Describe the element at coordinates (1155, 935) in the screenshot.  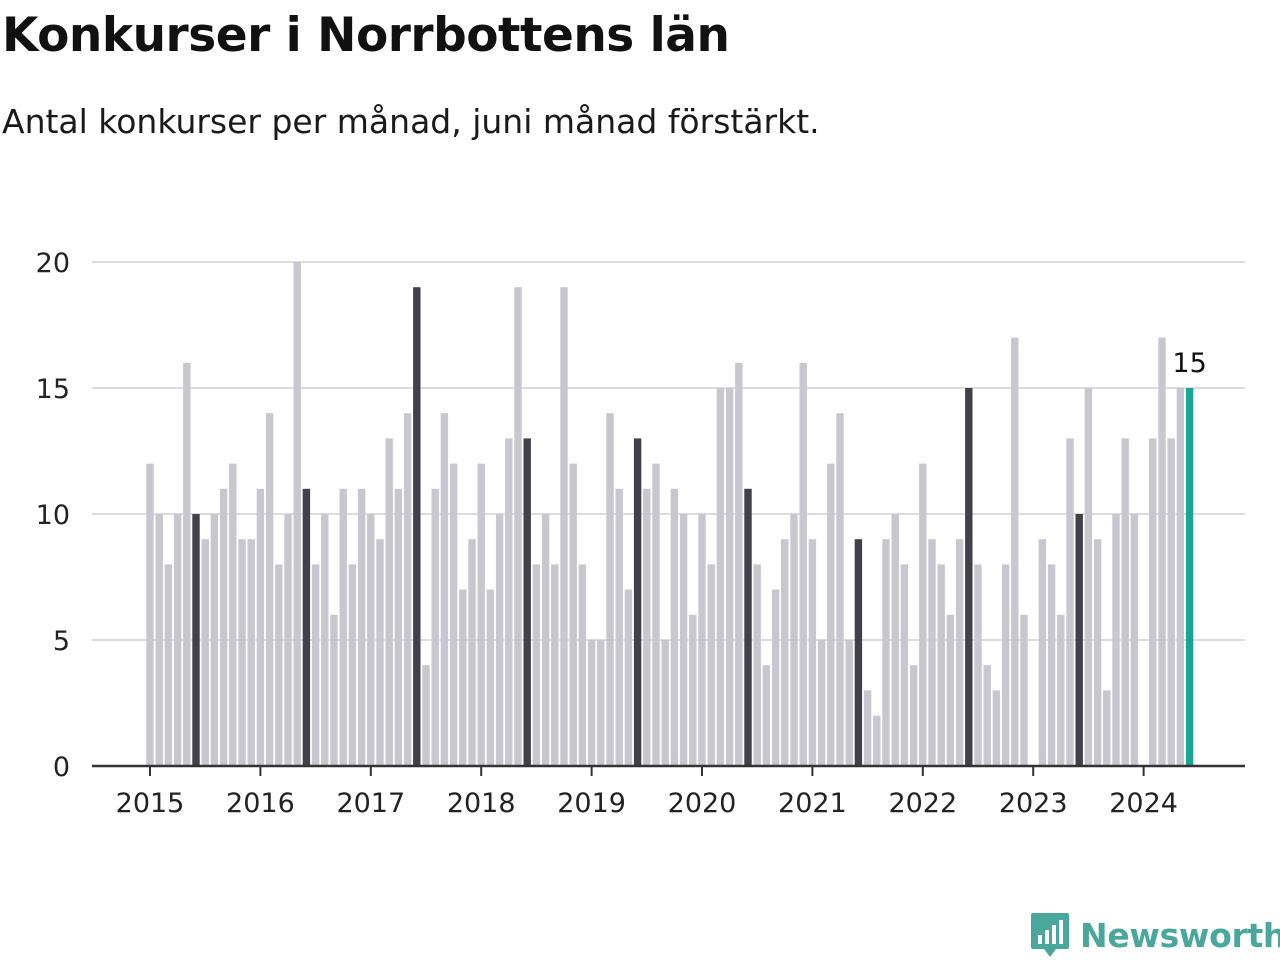
I see `newsworthy-brand: Newsworthy` at that location.